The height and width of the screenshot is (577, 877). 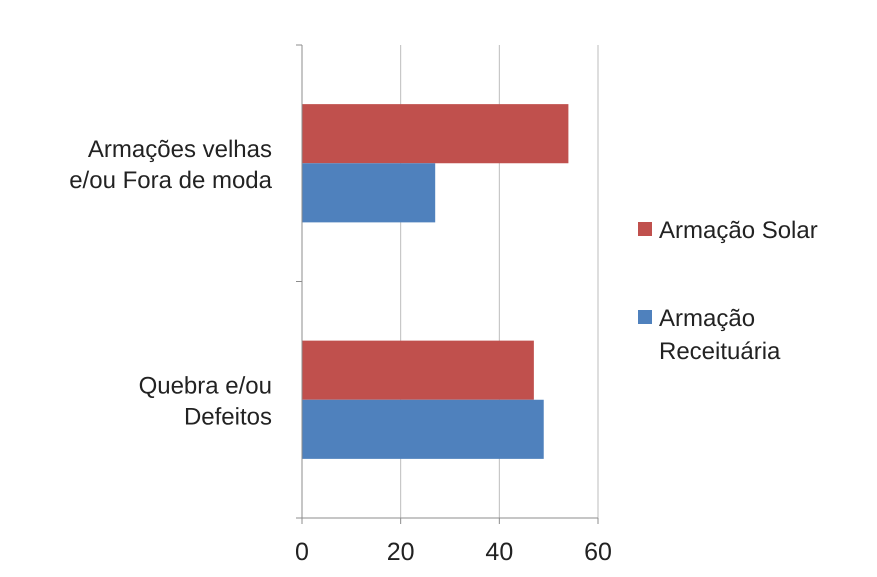 I want to click on legend-label: Armação Receituária, so click(x=720, y=335).